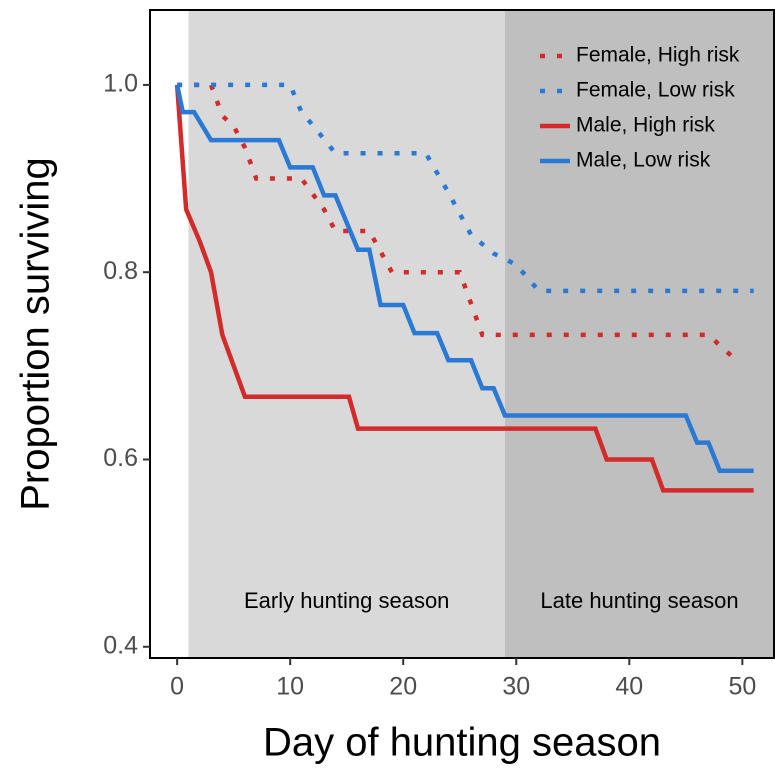 This screenshot has height=772, width=775. What do you see at coordinates (120, 84) in the screenshot?
I see `y-tick-label: 1.0` at bounding box center [120, 84].